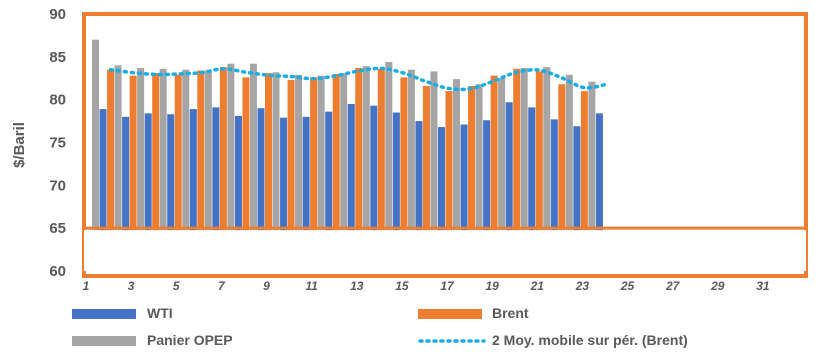  I want to click on y-tick-label-85: 85, so click(57, 57).